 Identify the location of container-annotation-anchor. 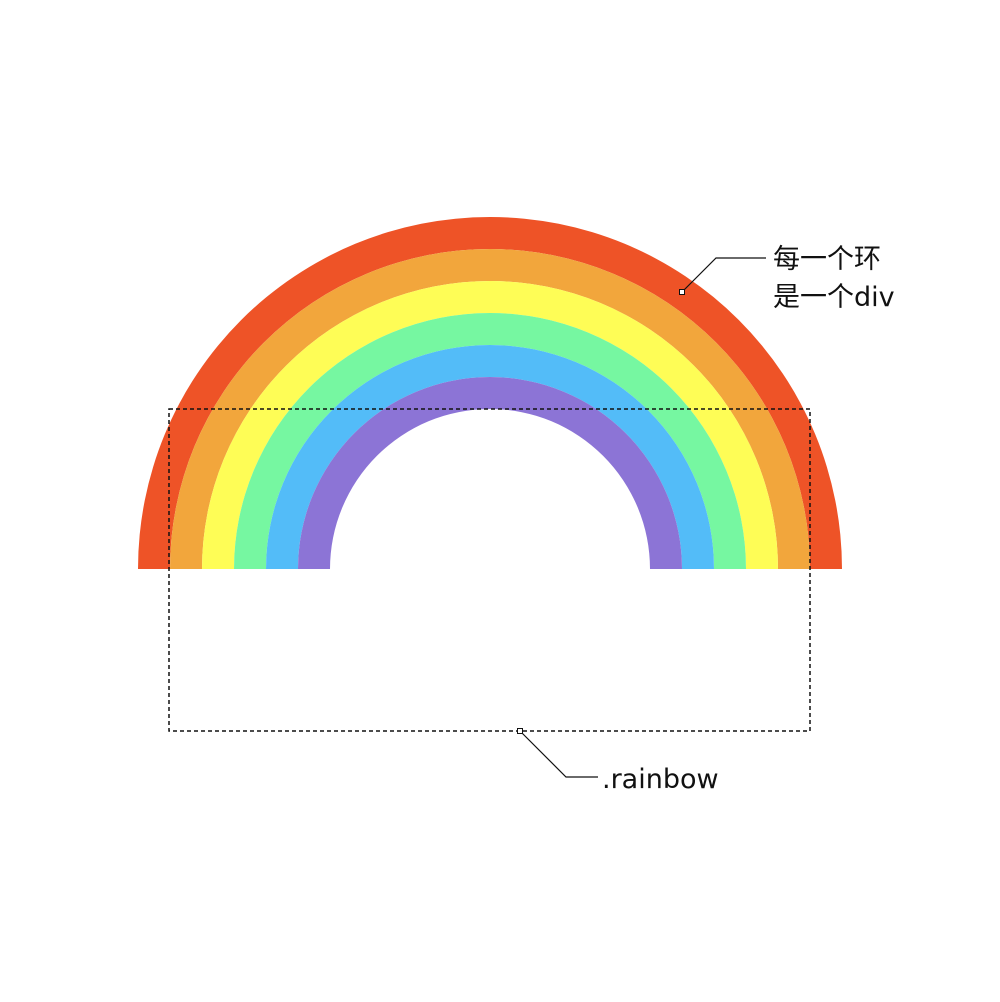
(520, 731).